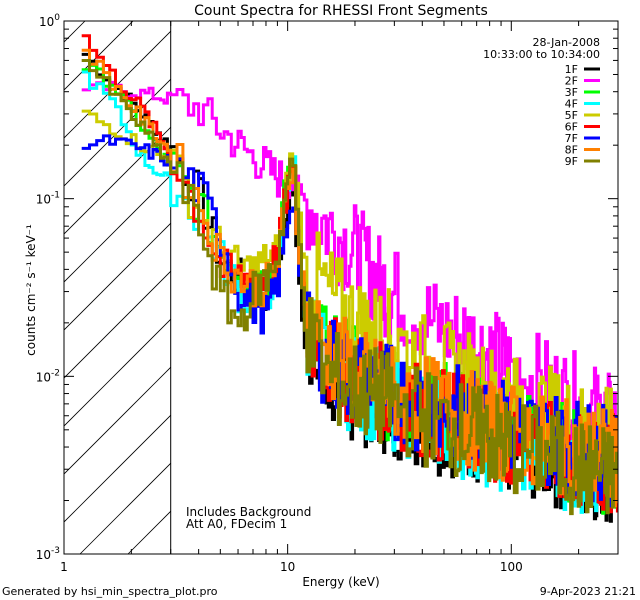 The width and height of the screenshot is (640, 600). What do you see at coordinates (541, 54) in the screenshot?
I see `time-range-annotation: 10:33:00 to 10:34:00` at bounding box center [541, 54].